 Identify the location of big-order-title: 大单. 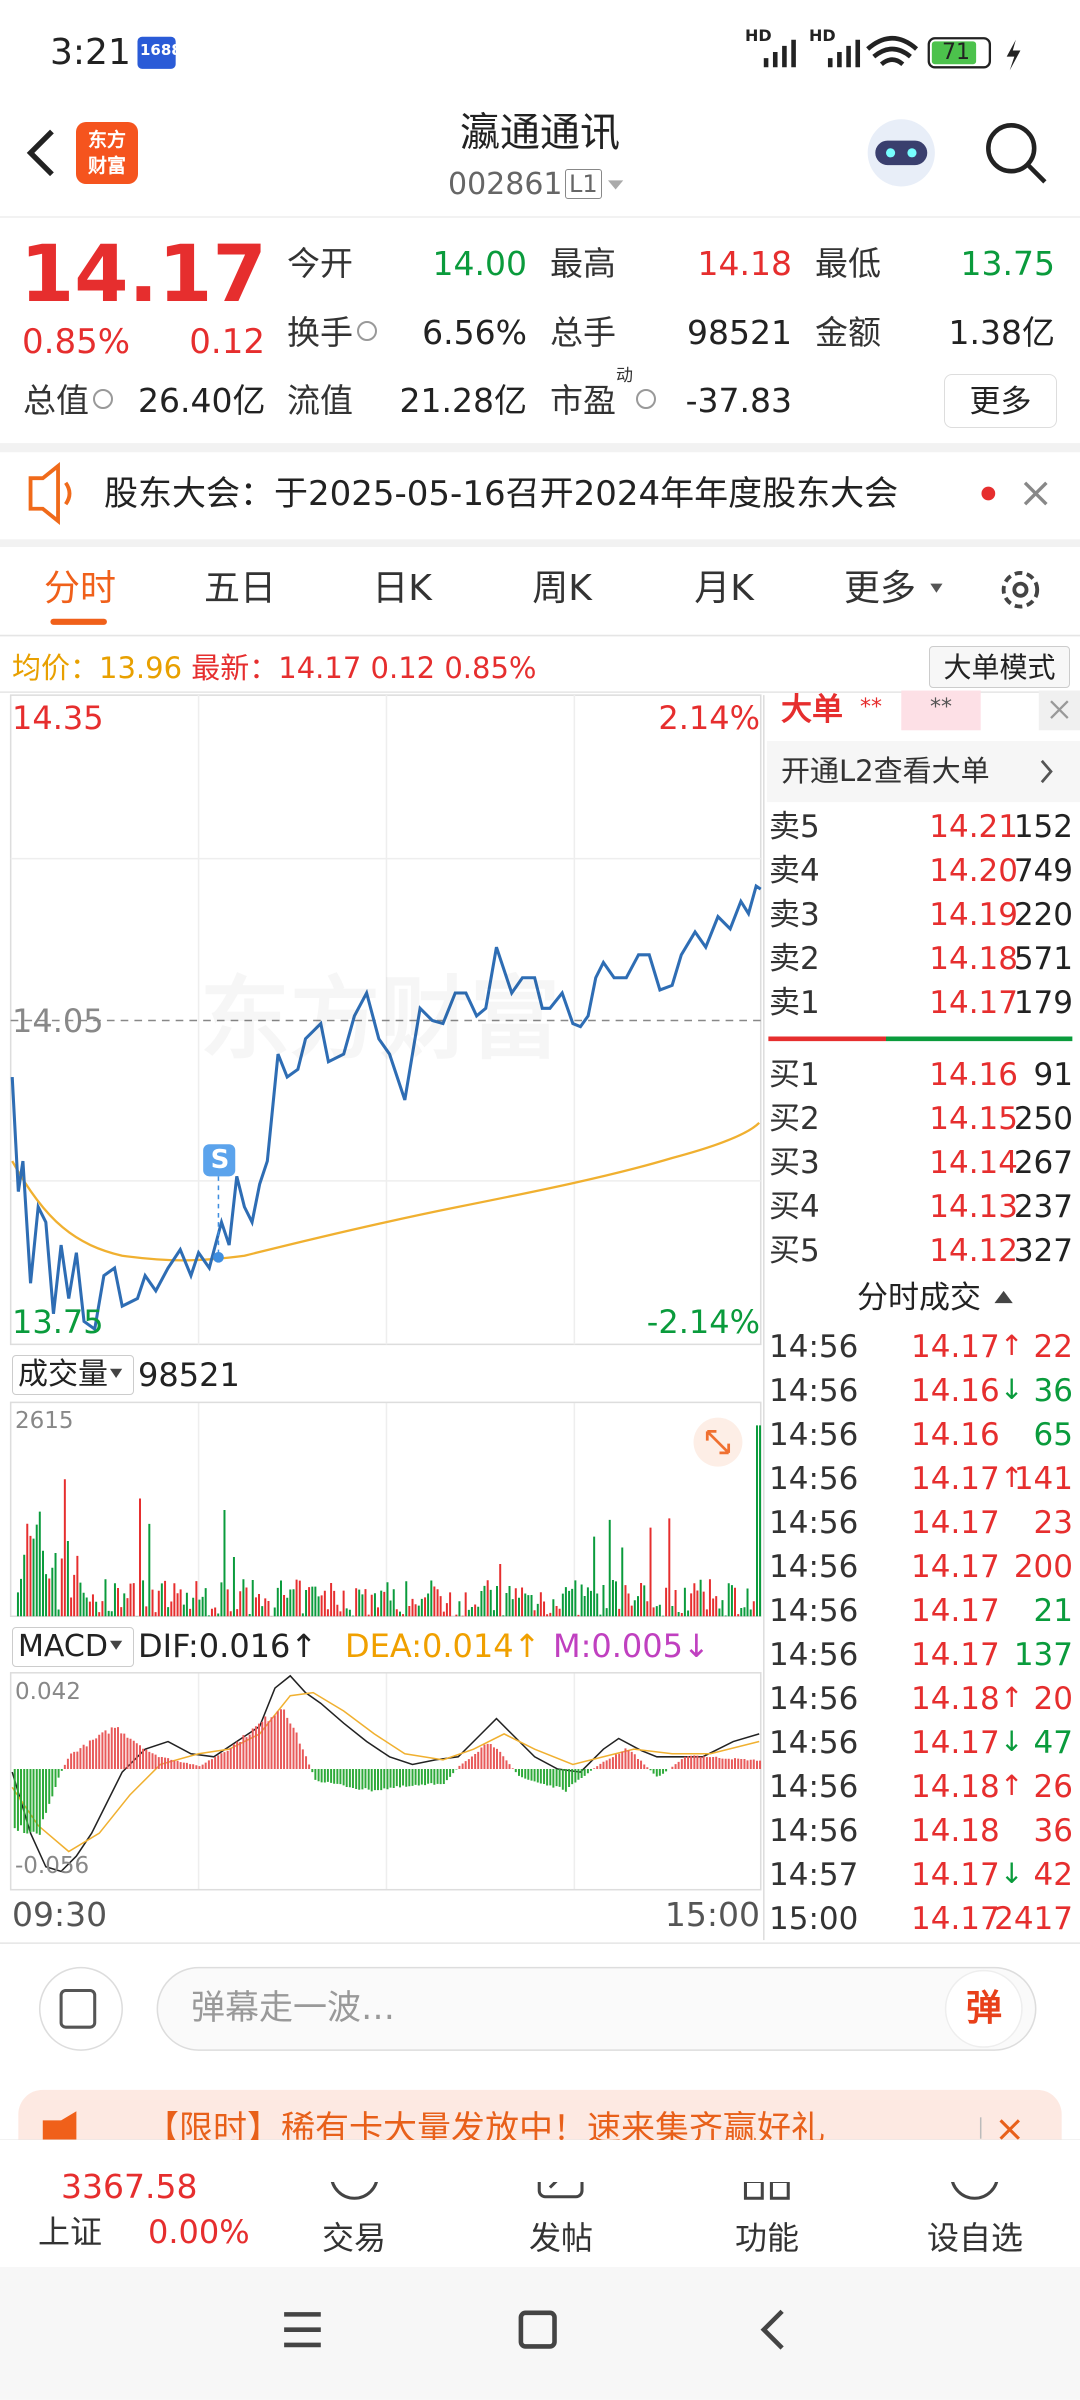
(812, 710).